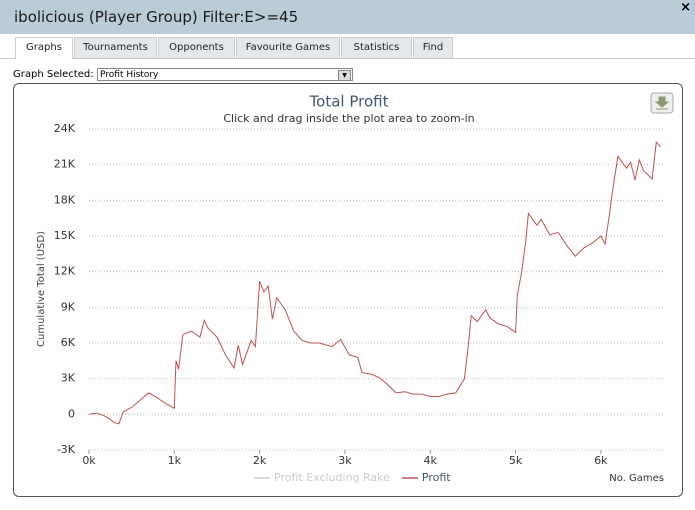  Describe the element at coordinates (115, 47) in the screenshot. I see `tab: Tournaments` at that location.